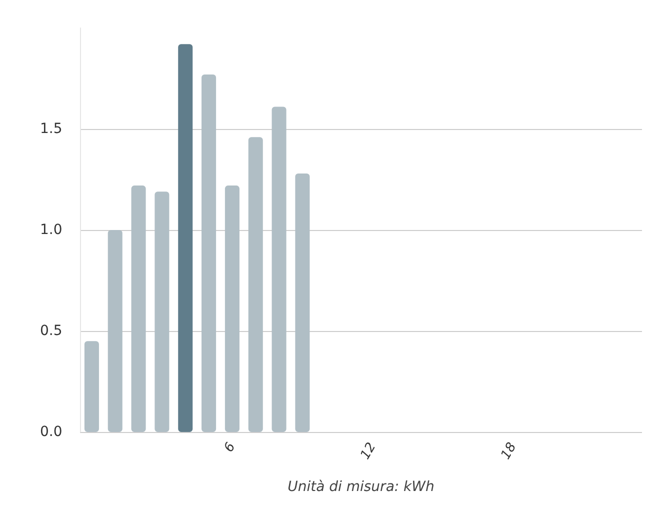  Describe the element at coordinates (51, 432) in the screenshot. I see `y-tick-label: 0.0` at that location.